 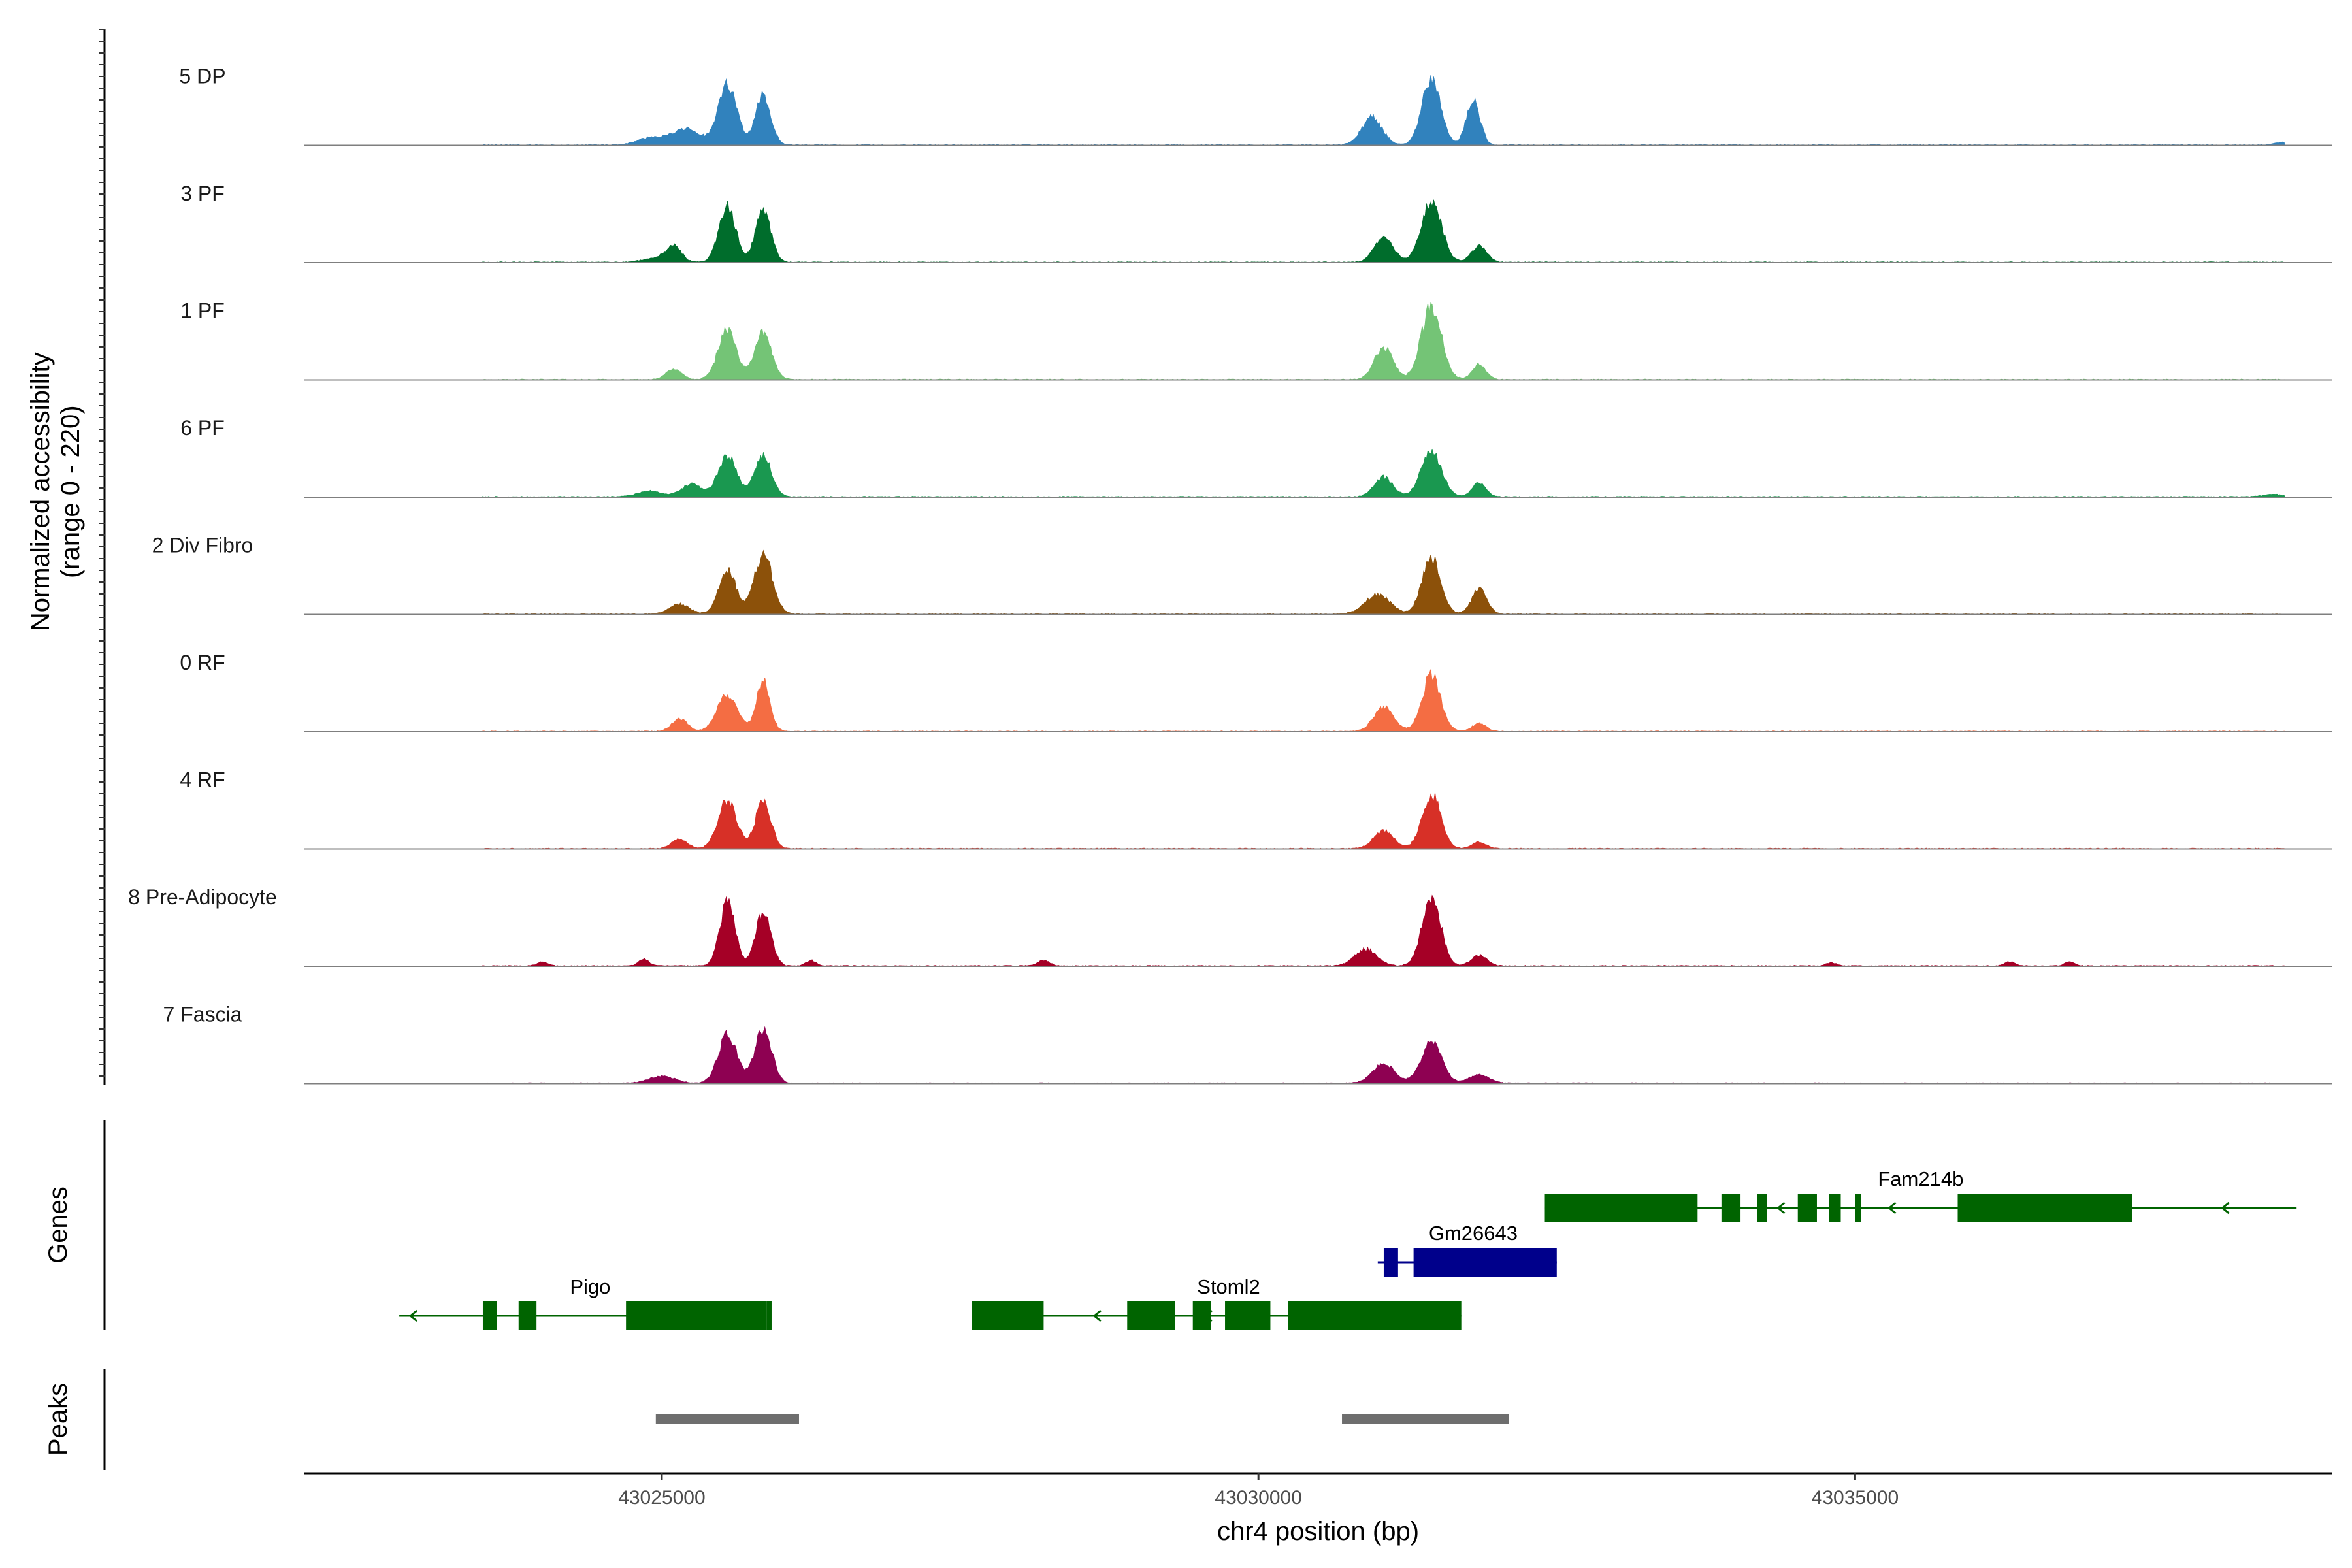 I want to click on peaks-axis-title: Peaks, so click(x=58, y=1419).